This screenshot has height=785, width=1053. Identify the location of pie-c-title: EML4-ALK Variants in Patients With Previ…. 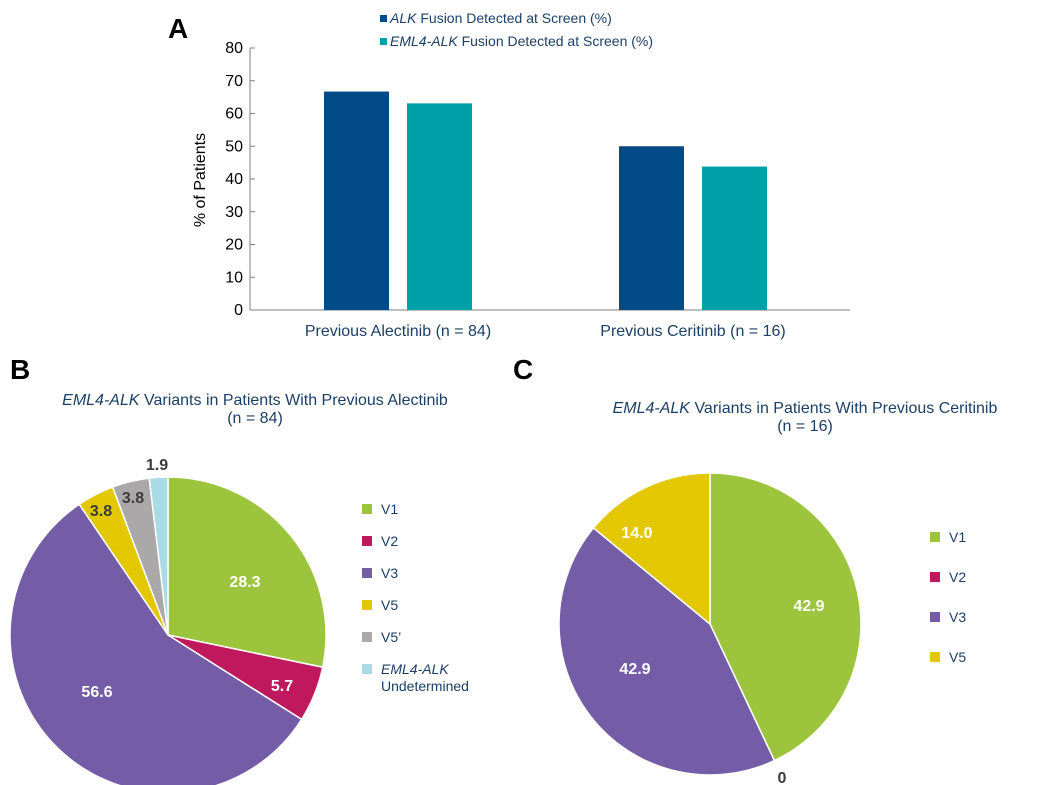
(805, 408).